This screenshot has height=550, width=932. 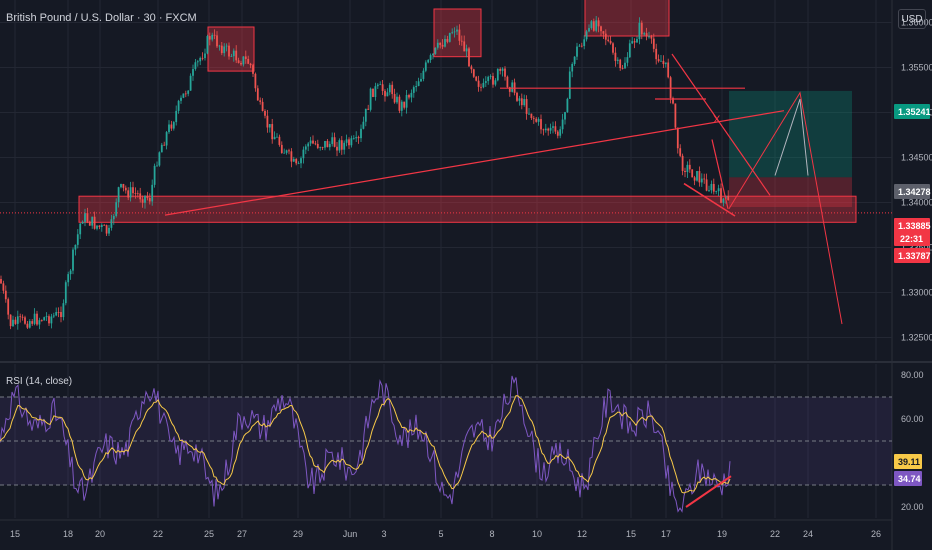 I want to click on time-tick-label: 17, so click(x=666, y=534).